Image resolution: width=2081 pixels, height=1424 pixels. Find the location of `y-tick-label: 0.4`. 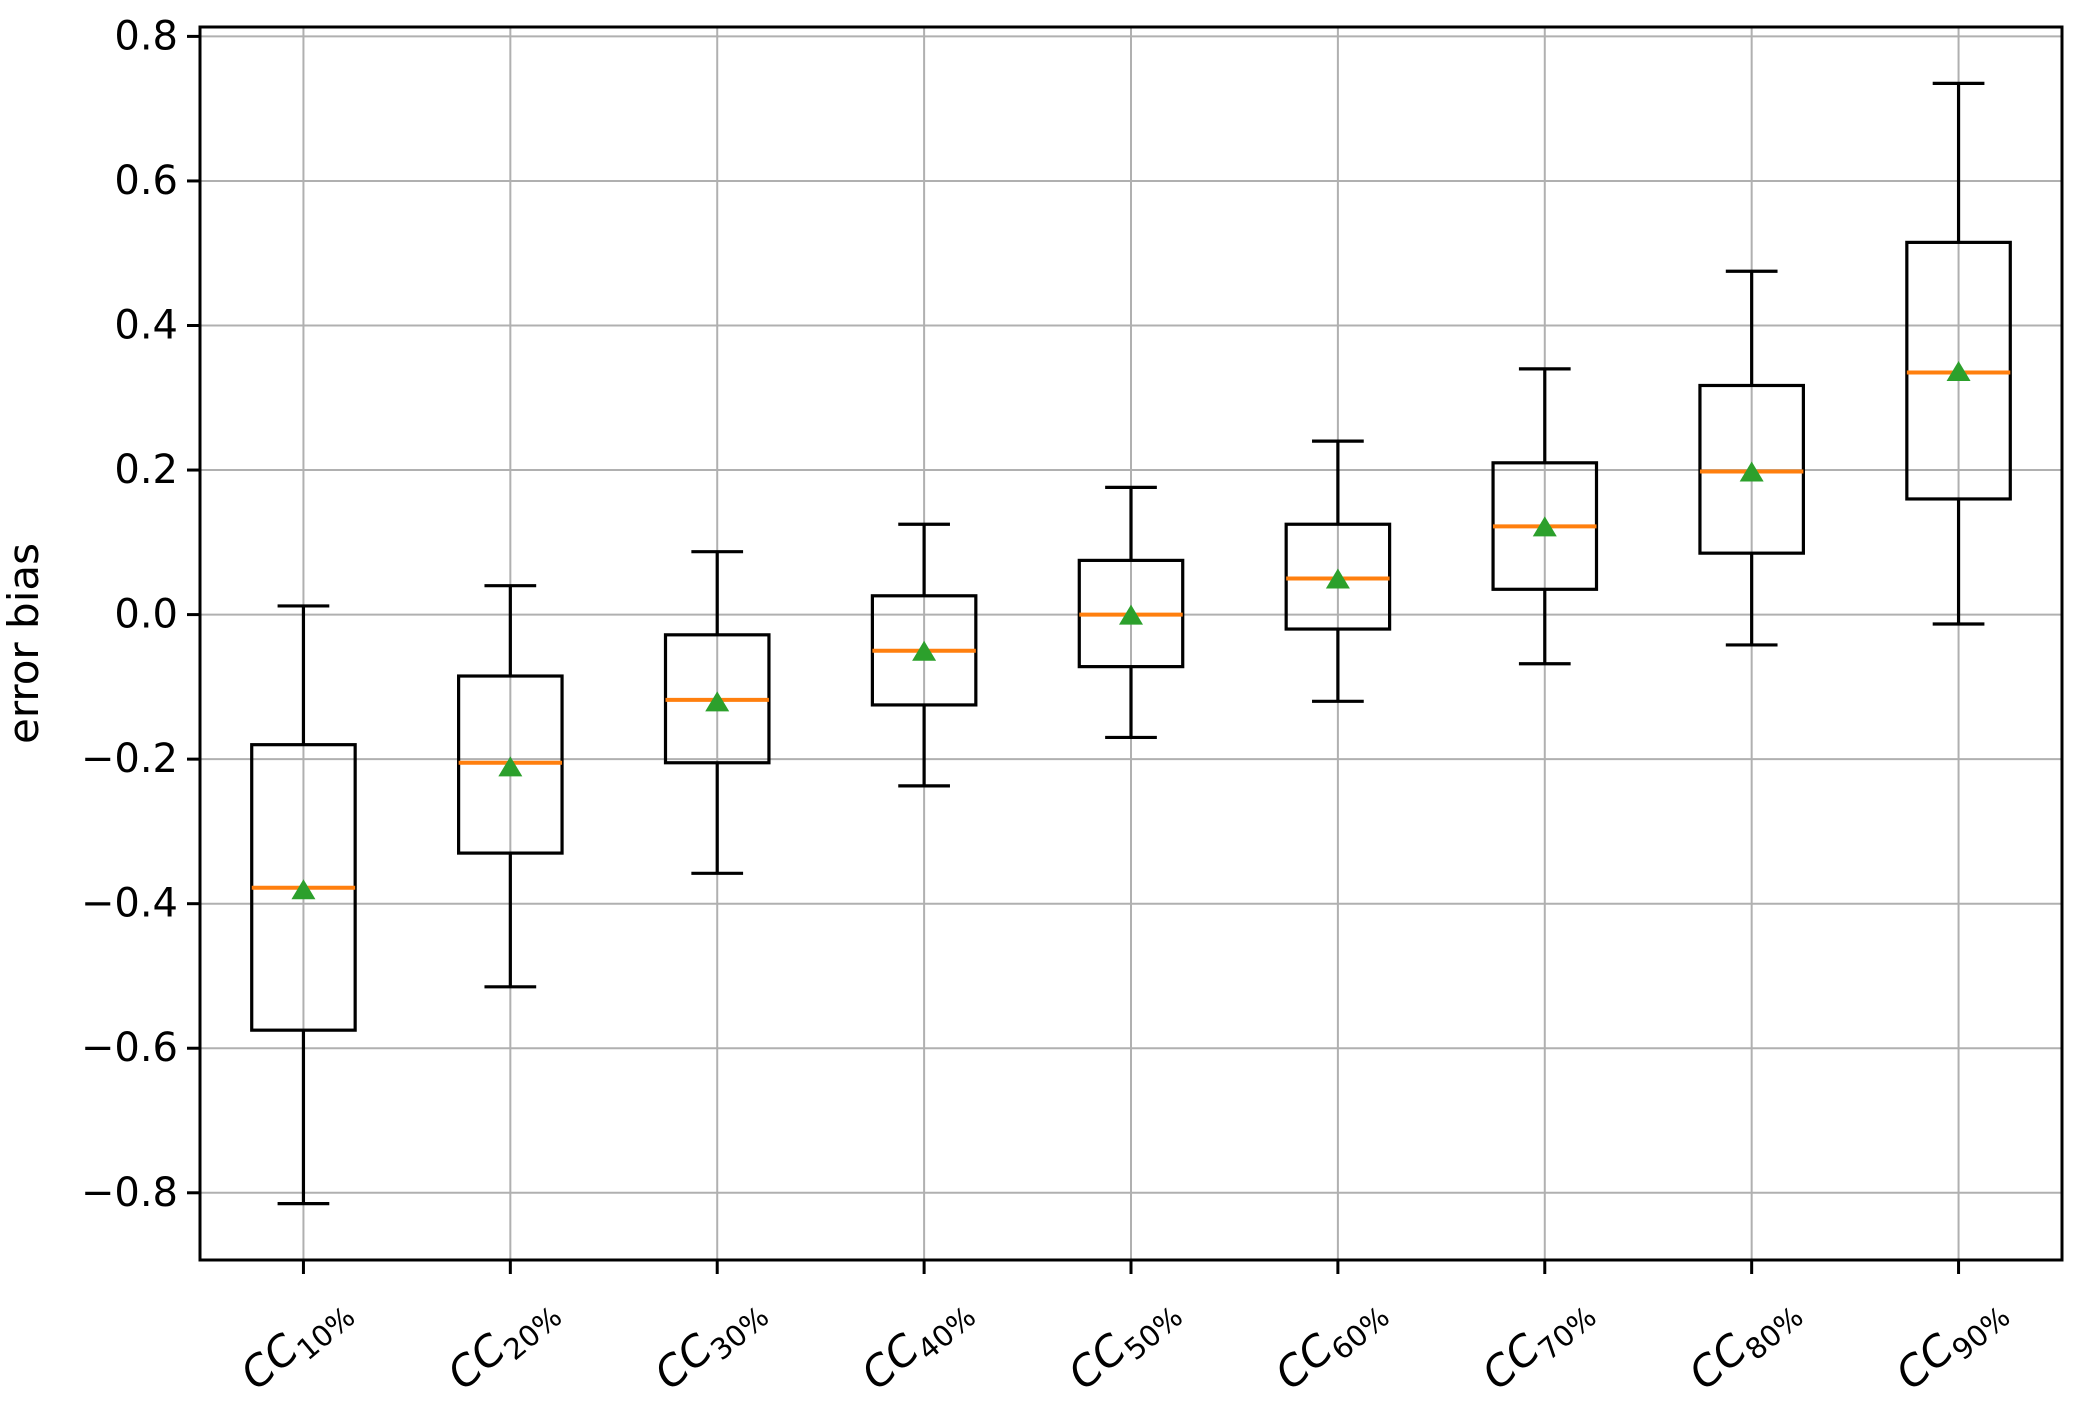

y-tick-label: 0.4 is located at coordinates (146, 325).